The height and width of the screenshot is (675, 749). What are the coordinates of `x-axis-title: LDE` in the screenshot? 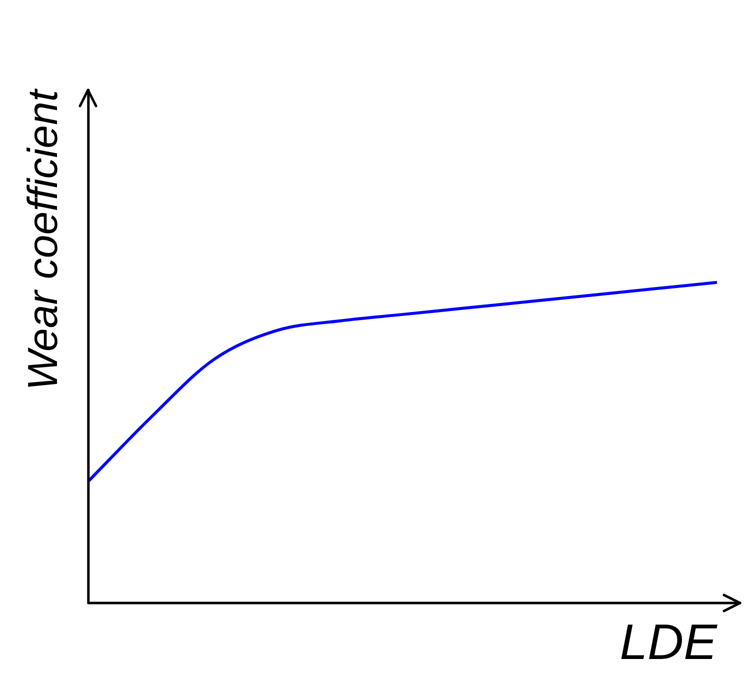 It's located at (669, 642).